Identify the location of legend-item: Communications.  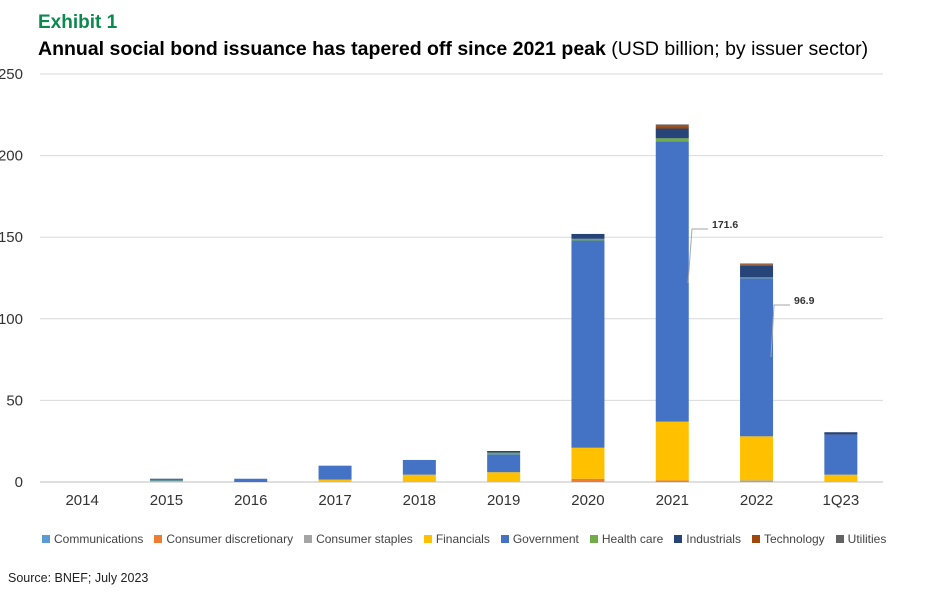
(92, 539).